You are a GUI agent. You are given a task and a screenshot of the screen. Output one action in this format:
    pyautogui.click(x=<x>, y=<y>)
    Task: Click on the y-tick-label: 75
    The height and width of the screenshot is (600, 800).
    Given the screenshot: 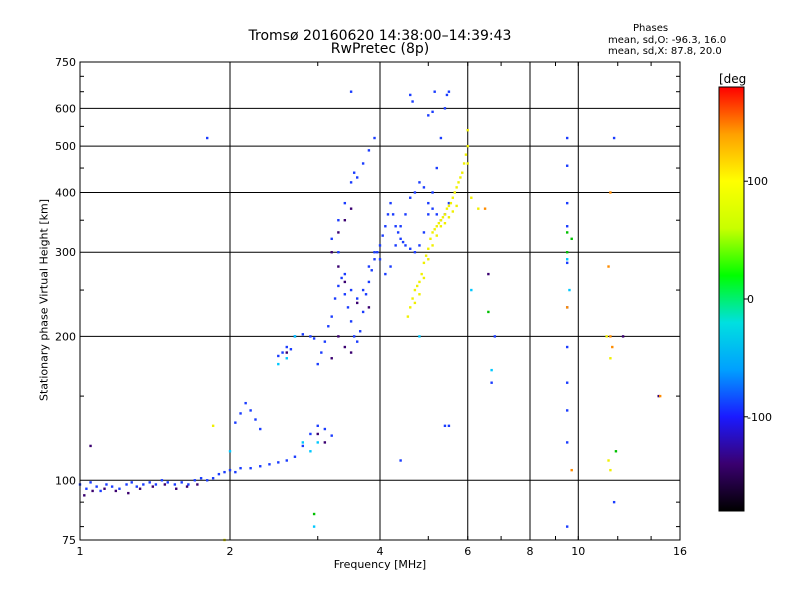 What is the action you would take?
    pyautogui.click(x=69, y=540)
    